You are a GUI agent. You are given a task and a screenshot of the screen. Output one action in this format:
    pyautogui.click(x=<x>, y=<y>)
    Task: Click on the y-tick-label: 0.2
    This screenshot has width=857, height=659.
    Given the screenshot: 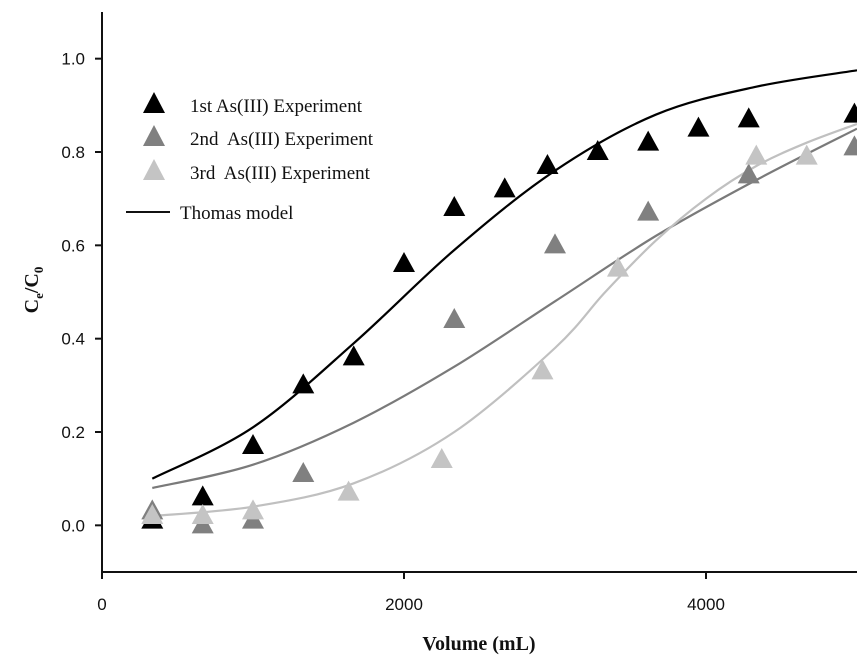 What is the action you would take?
    pyautogui.click(x=73, y=432)
    